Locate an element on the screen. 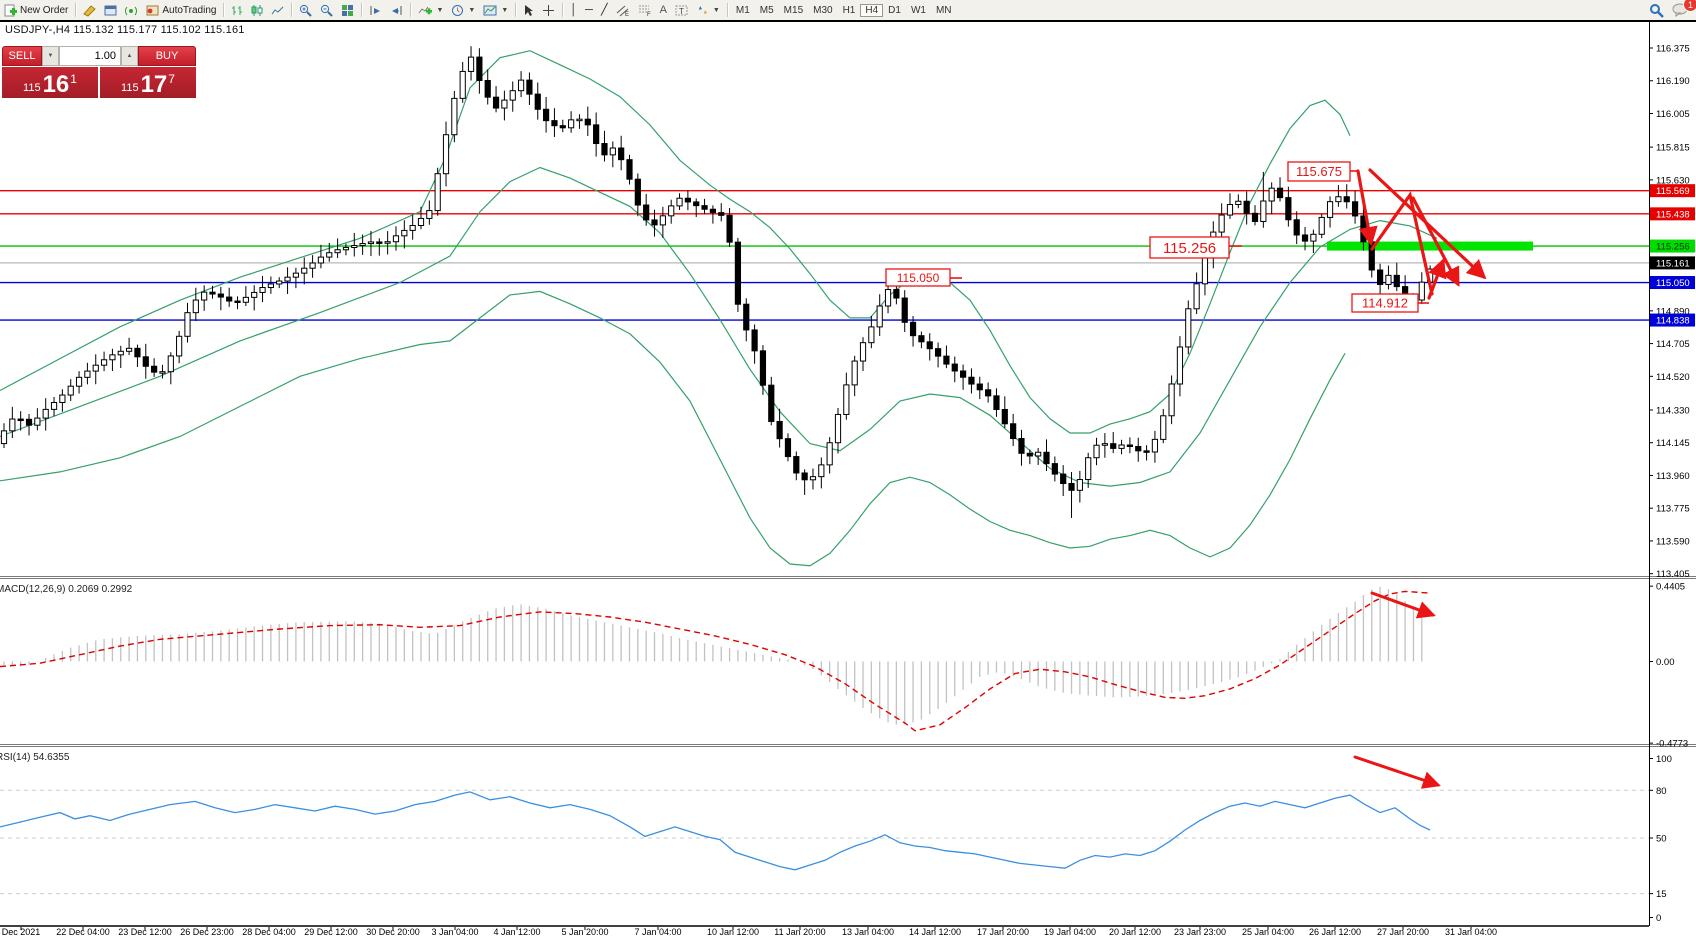 The image size is (1696, 937). price-badge-115.438 is located at coordinates (1672, 214).